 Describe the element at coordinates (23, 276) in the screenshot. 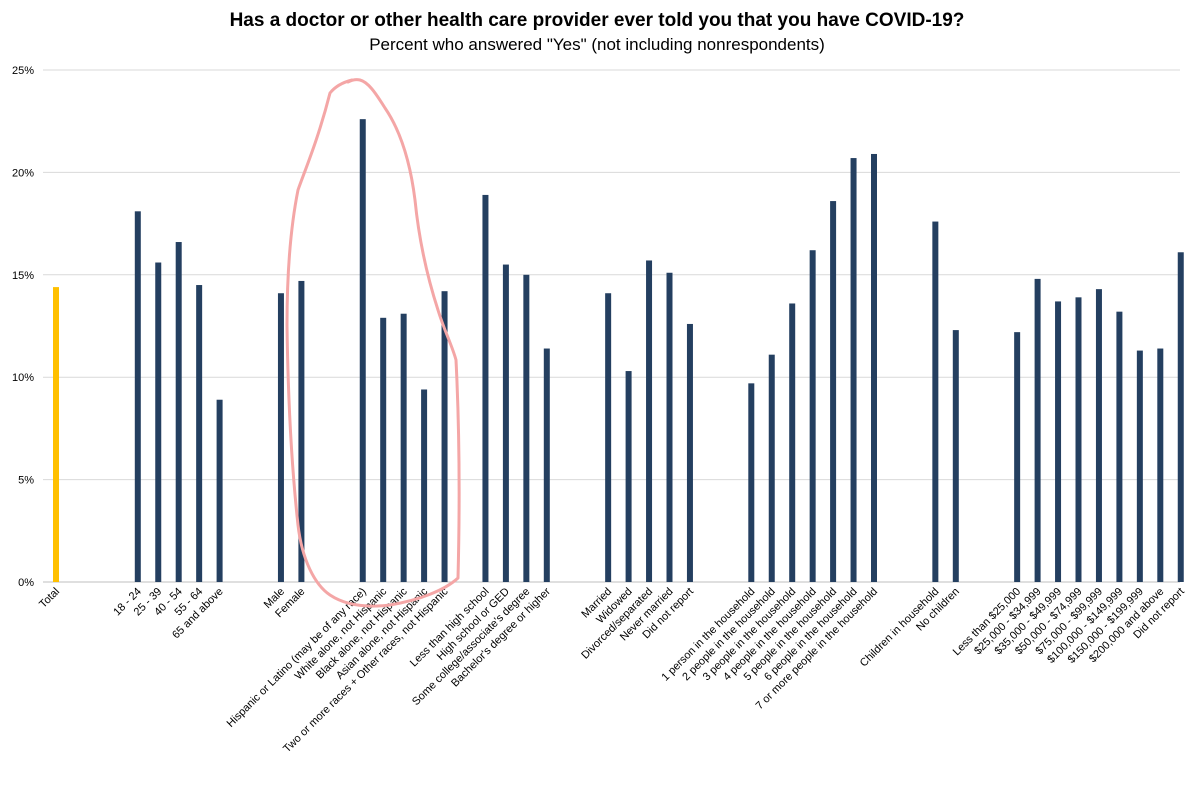

I see `y-tick-label: 15%` at that location.